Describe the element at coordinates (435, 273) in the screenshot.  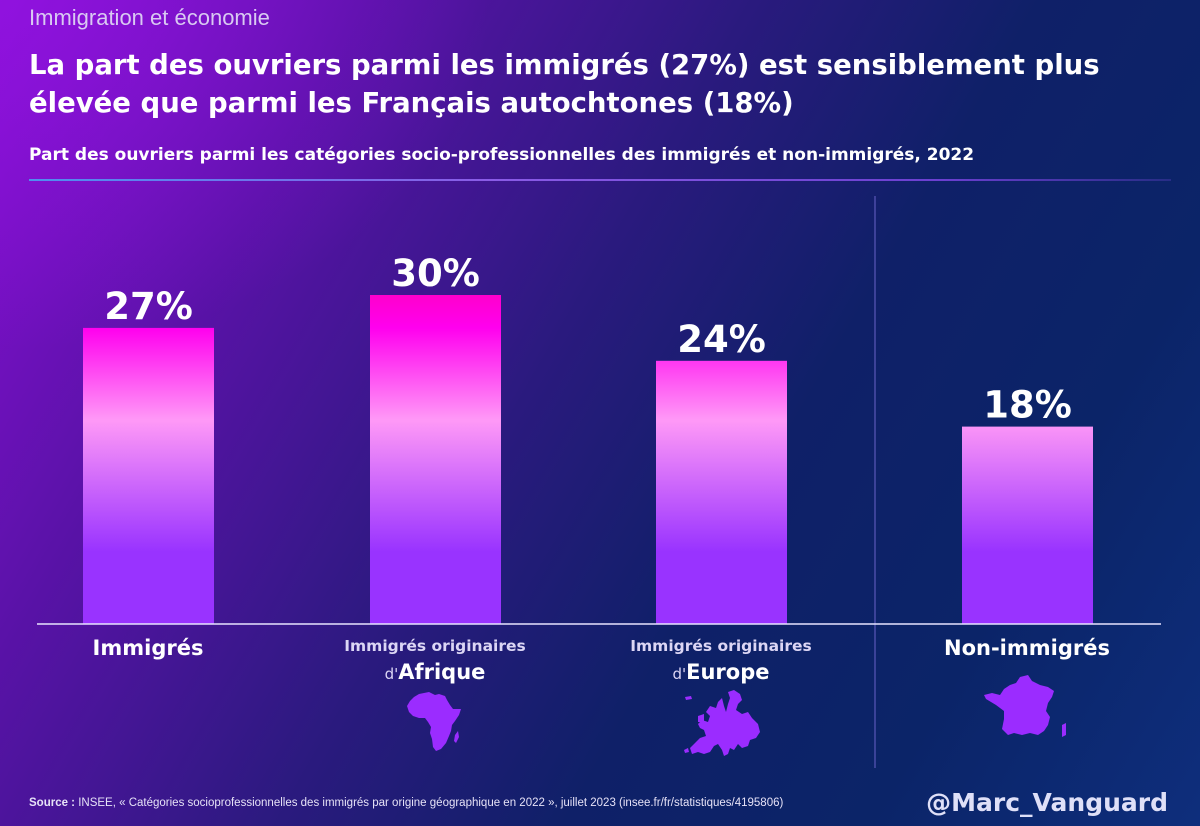
I see `data-label-2: 30%` at that location.